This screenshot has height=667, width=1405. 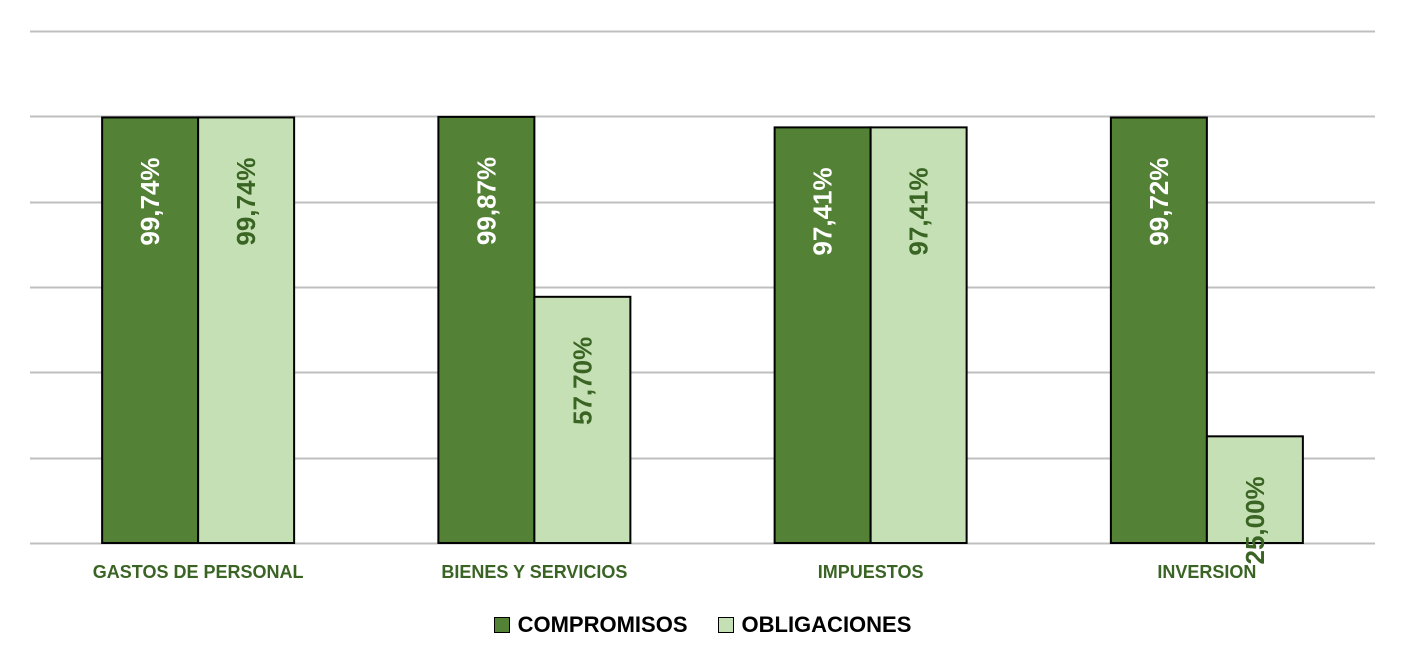 What do you see at coordinates (246, 201) in the screenshot?
I see `data-label-obligaciones-1: 99,74%` at bounding box center [246, 201].